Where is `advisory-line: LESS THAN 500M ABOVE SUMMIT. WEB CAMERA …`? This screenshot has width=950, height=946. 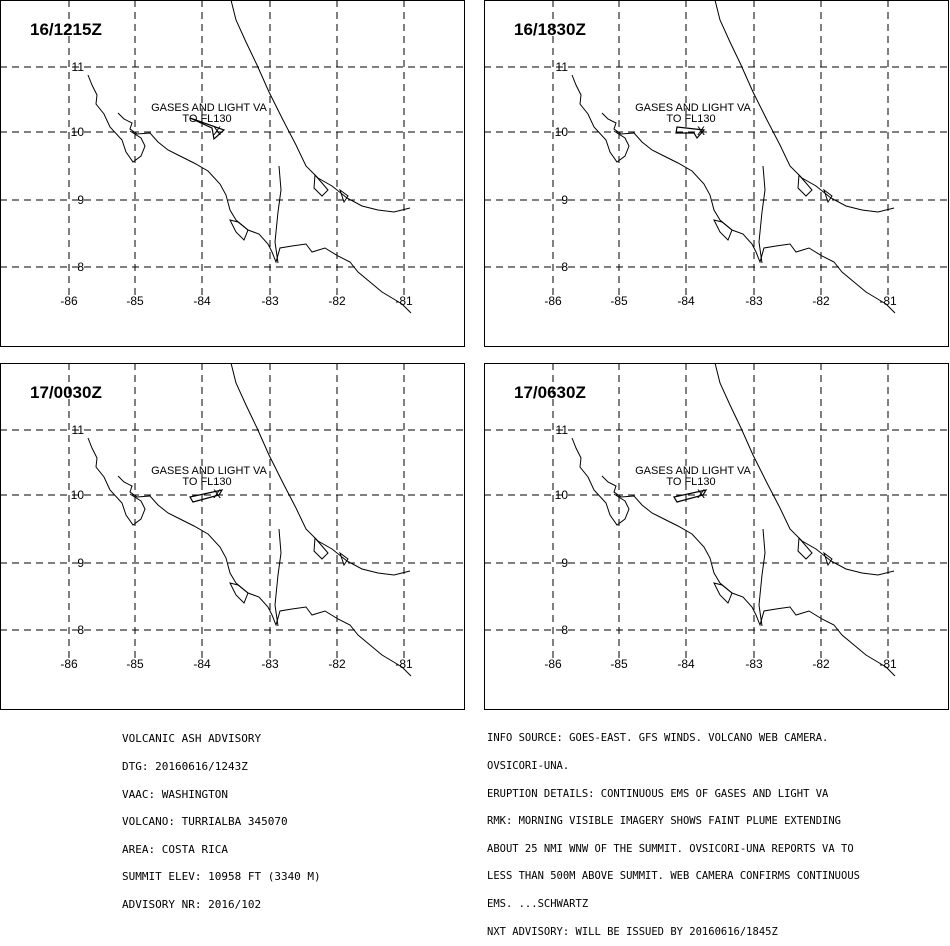
advisory-line: LESS THAN 500M ABOVE SUMMIT. WEB CAMERA … is located at coordinates (673, 876).